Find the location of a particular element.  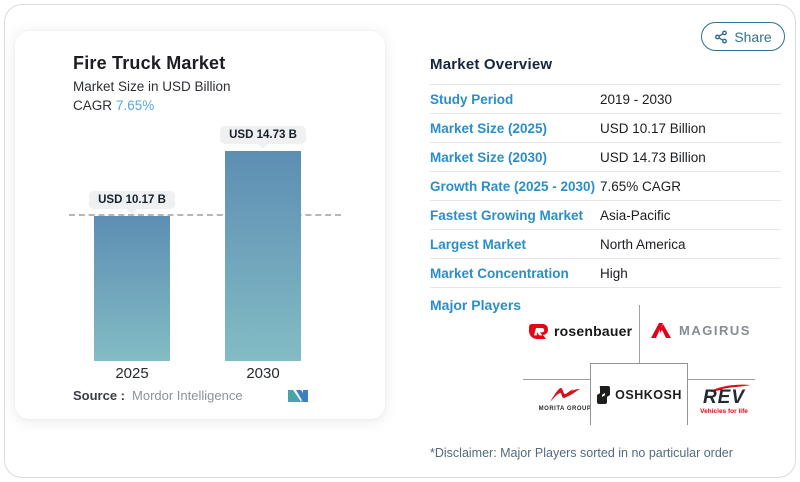

morita-wordmark: MORITA GROUP is located at coordinates (565, 409).